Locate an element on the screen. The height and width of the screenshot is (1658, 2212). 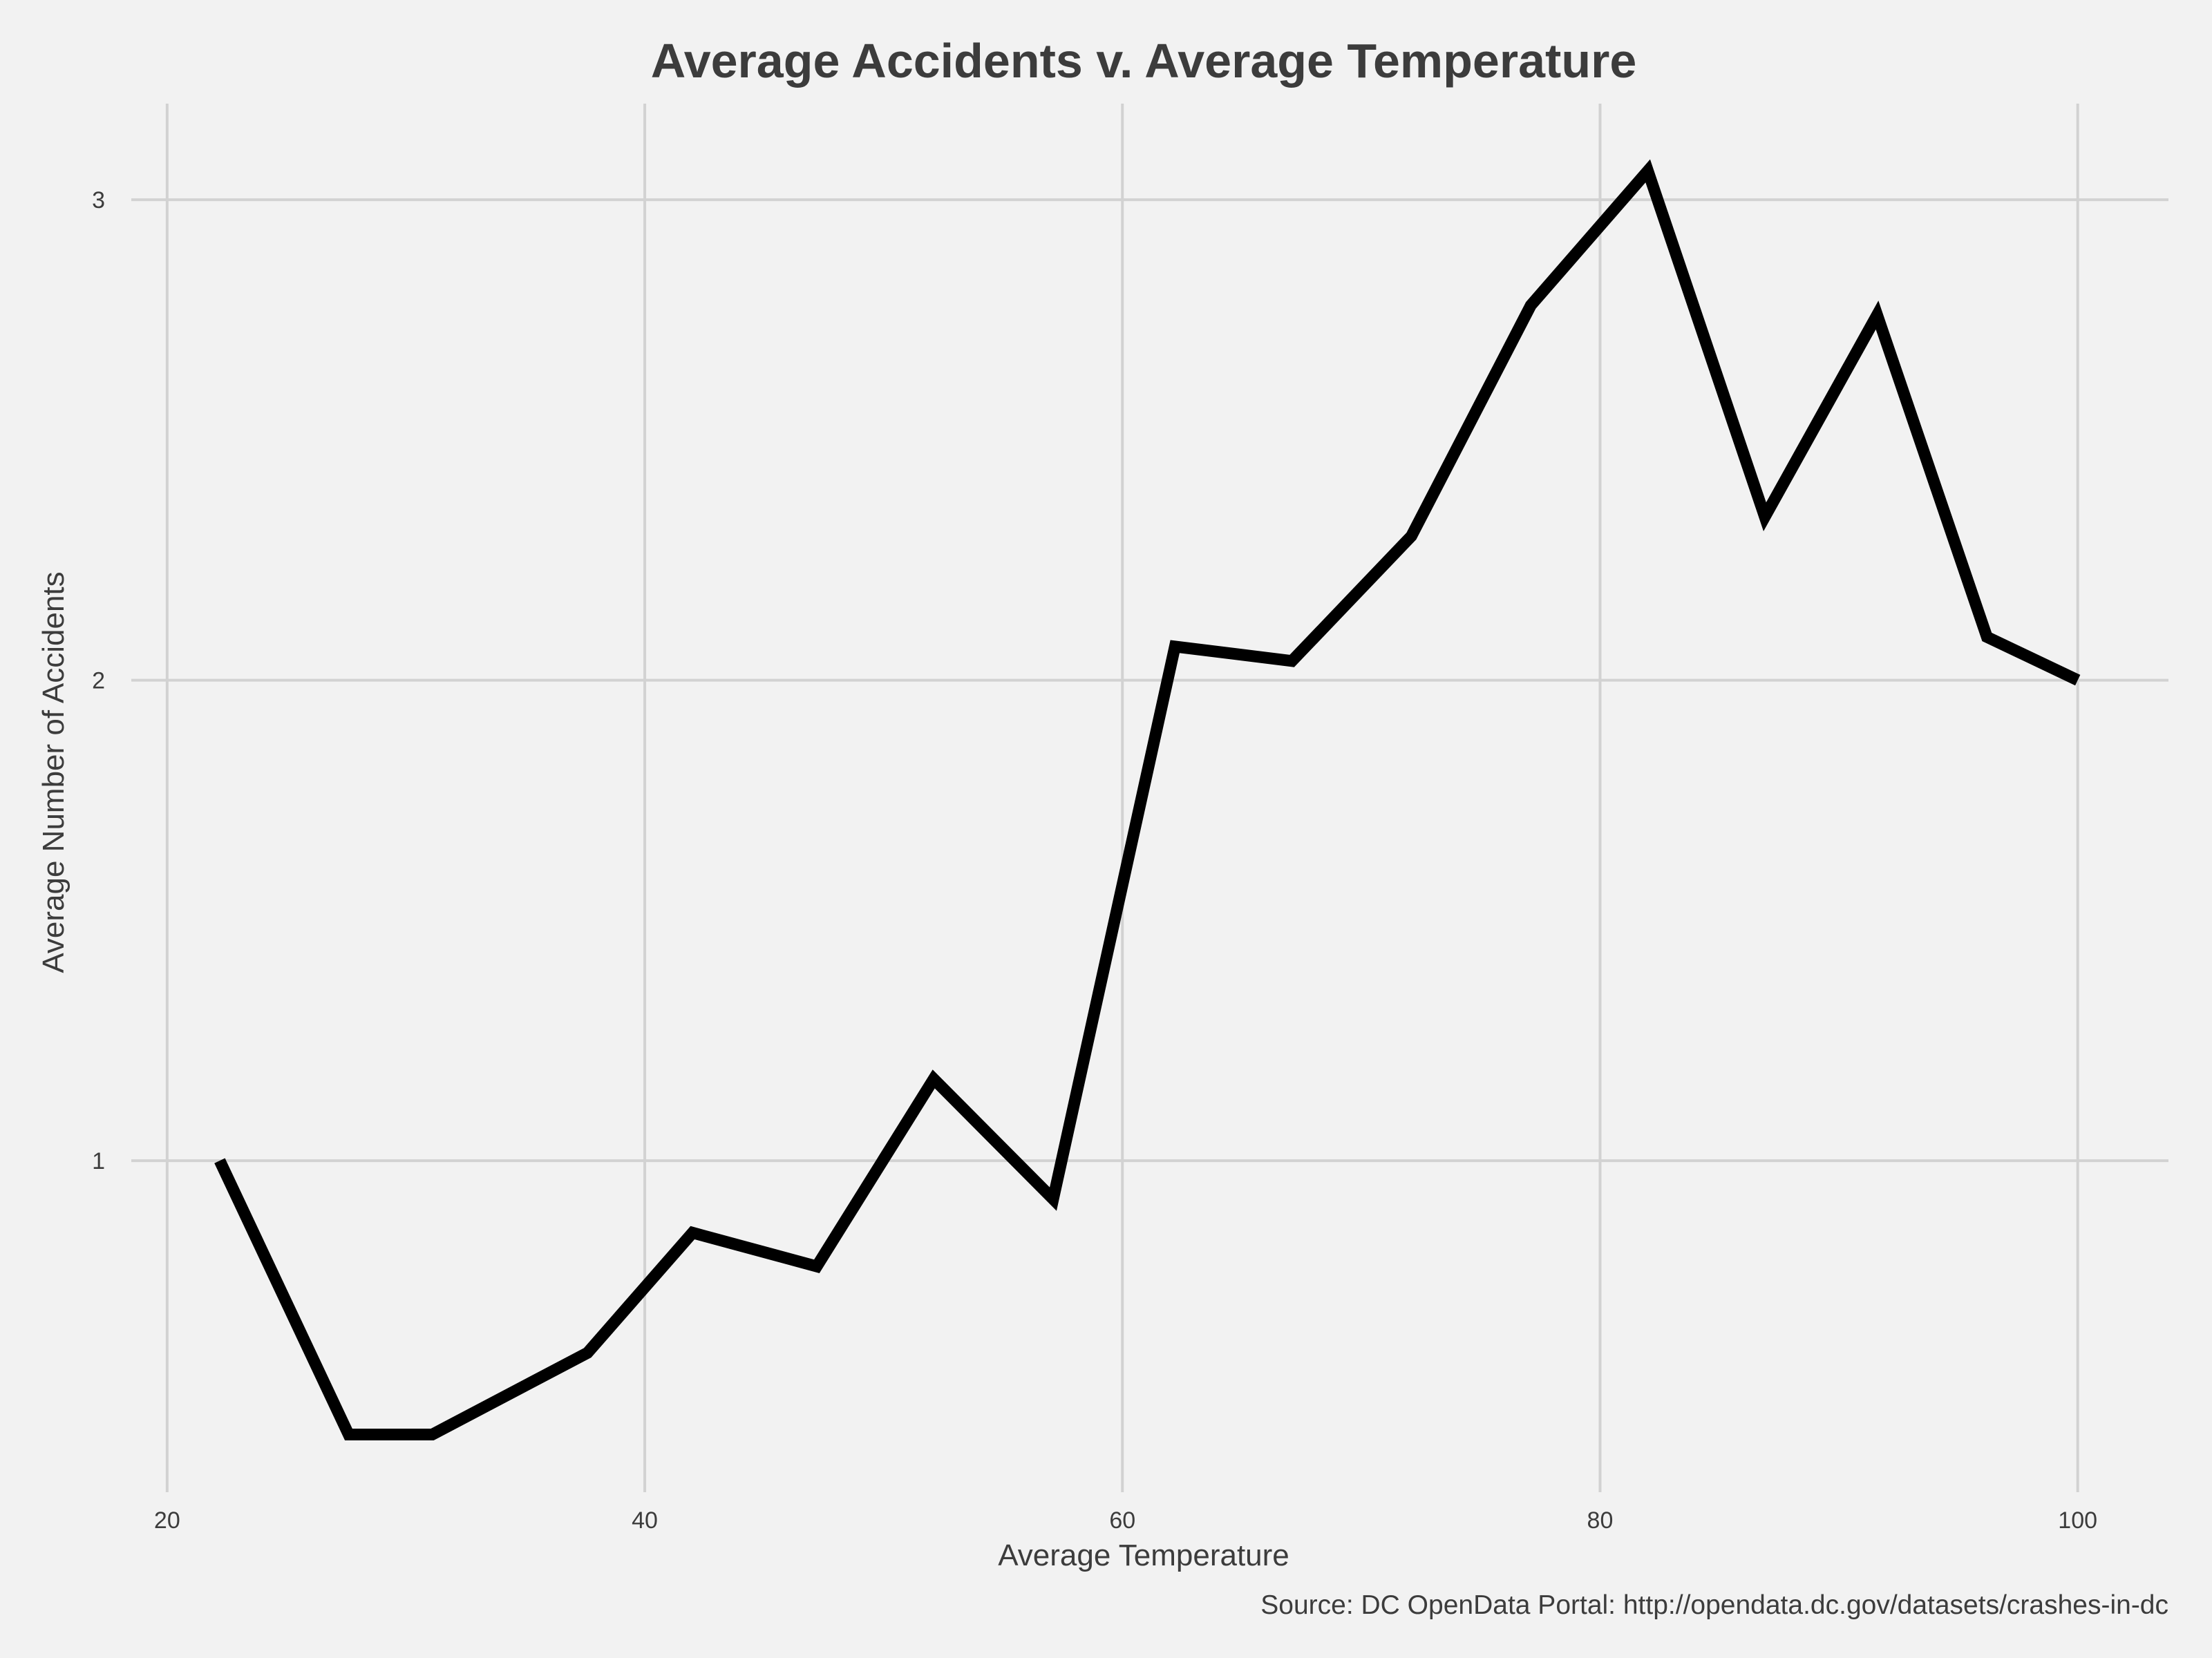
y-tick-label-3: 3 is located at coordinates (98, 200).